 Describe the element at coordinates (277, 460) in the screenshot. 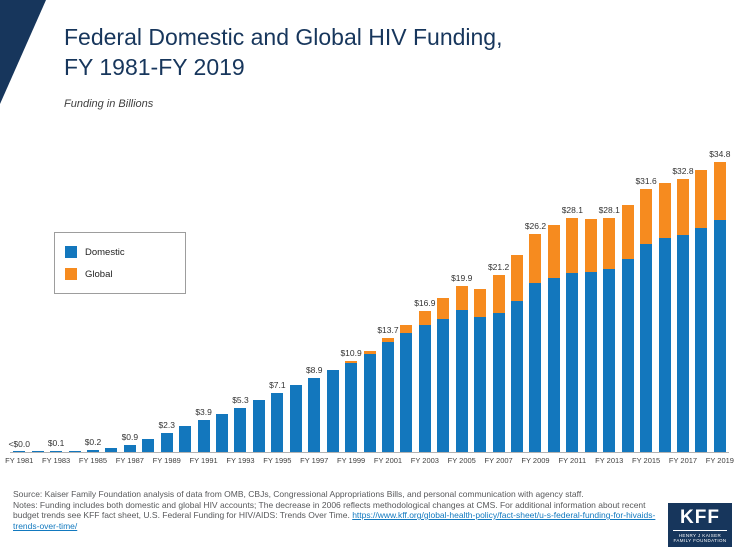

I see `x-axis-tick-label: FY 1995` at that location.